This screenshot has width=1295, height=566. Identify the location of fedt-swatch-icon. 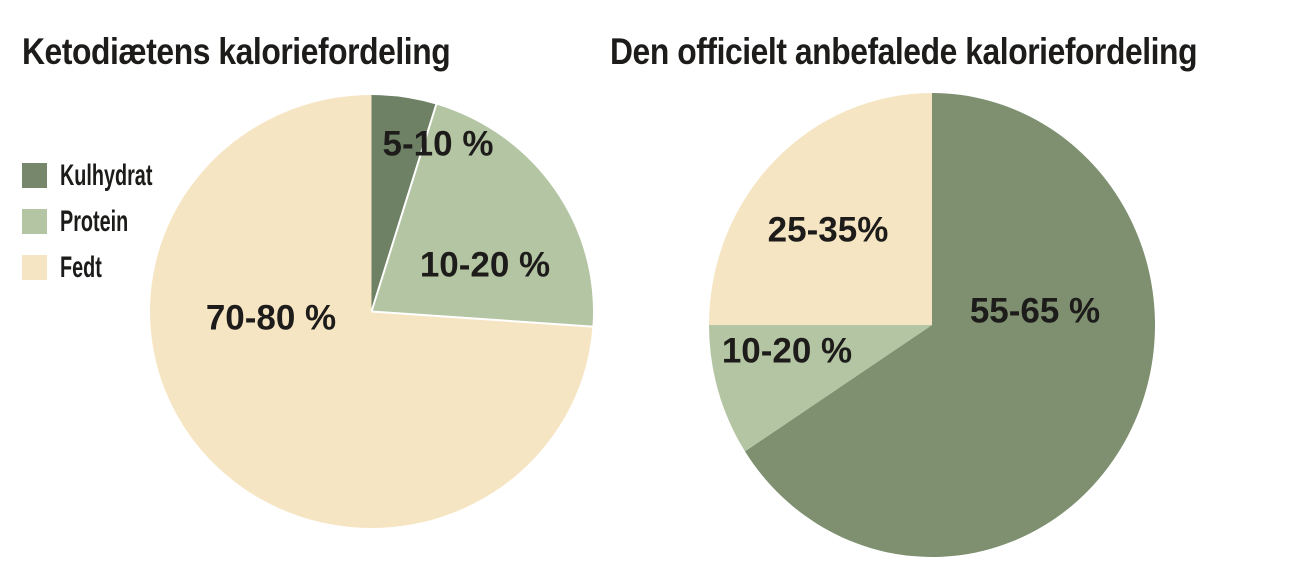
(34, 267).